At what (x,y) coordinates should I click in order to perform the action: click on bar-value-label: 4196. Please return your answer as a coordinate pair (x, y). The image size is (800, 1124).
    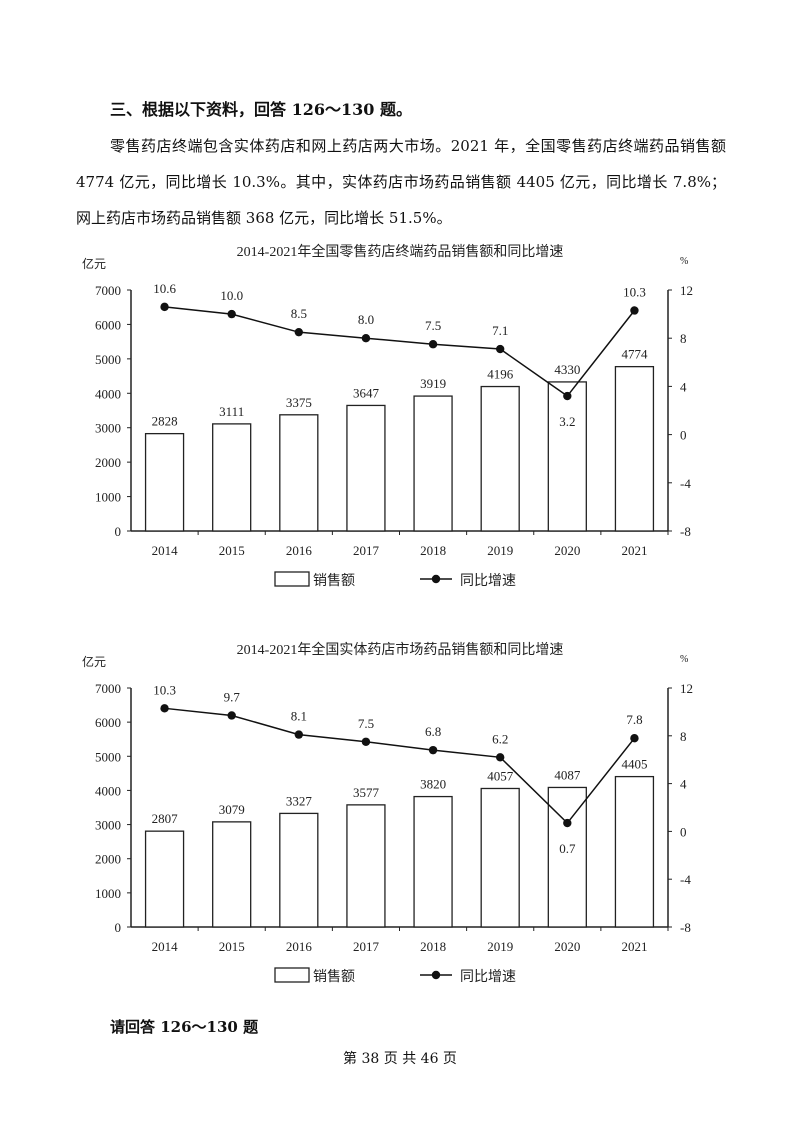
    Looking at the image, I should click on (500, 374).